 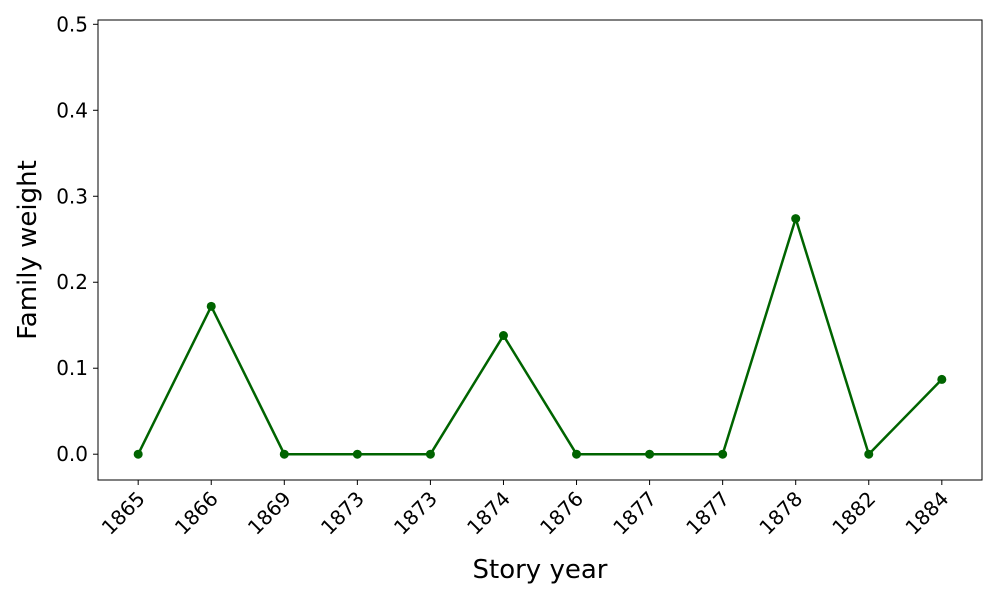 I want to click on y-tick-label: 0.0, so click(x=72, y=454).